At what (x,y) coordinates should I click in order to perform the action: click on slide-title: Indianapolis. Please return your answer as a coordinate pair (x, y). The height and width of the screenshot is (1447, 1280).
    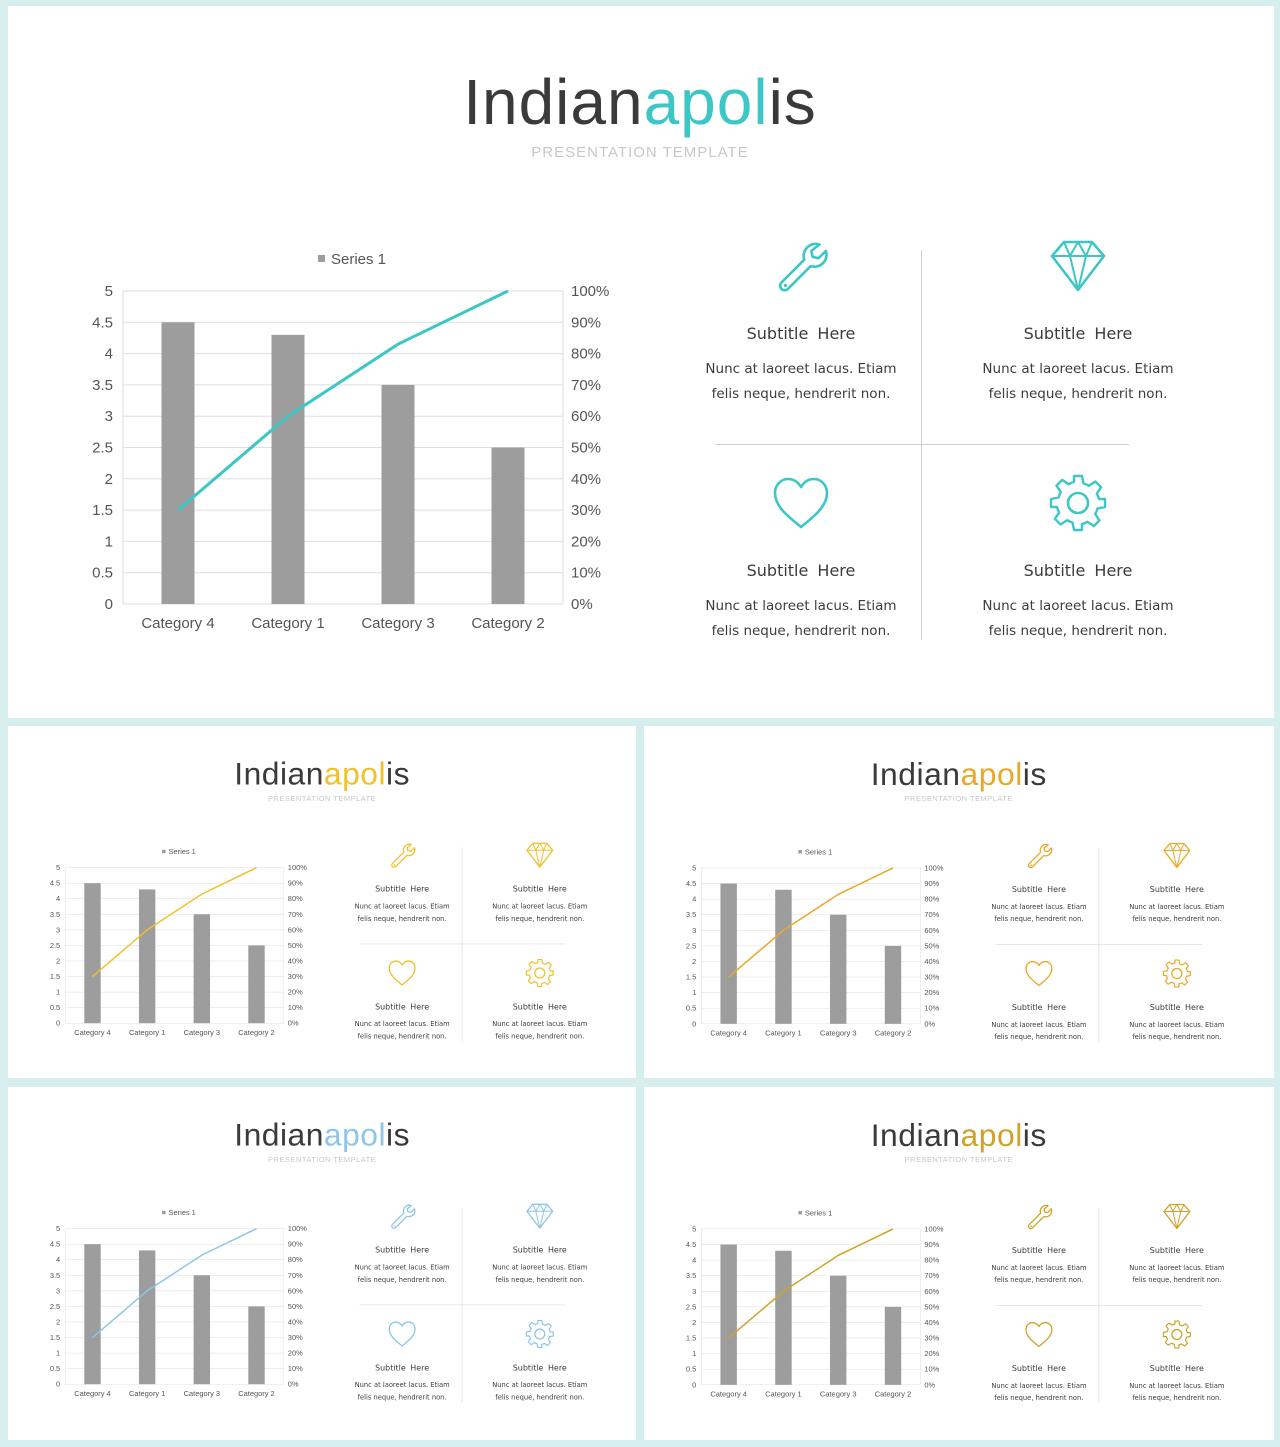
    Looking at the image, I should click on (322, 1135).